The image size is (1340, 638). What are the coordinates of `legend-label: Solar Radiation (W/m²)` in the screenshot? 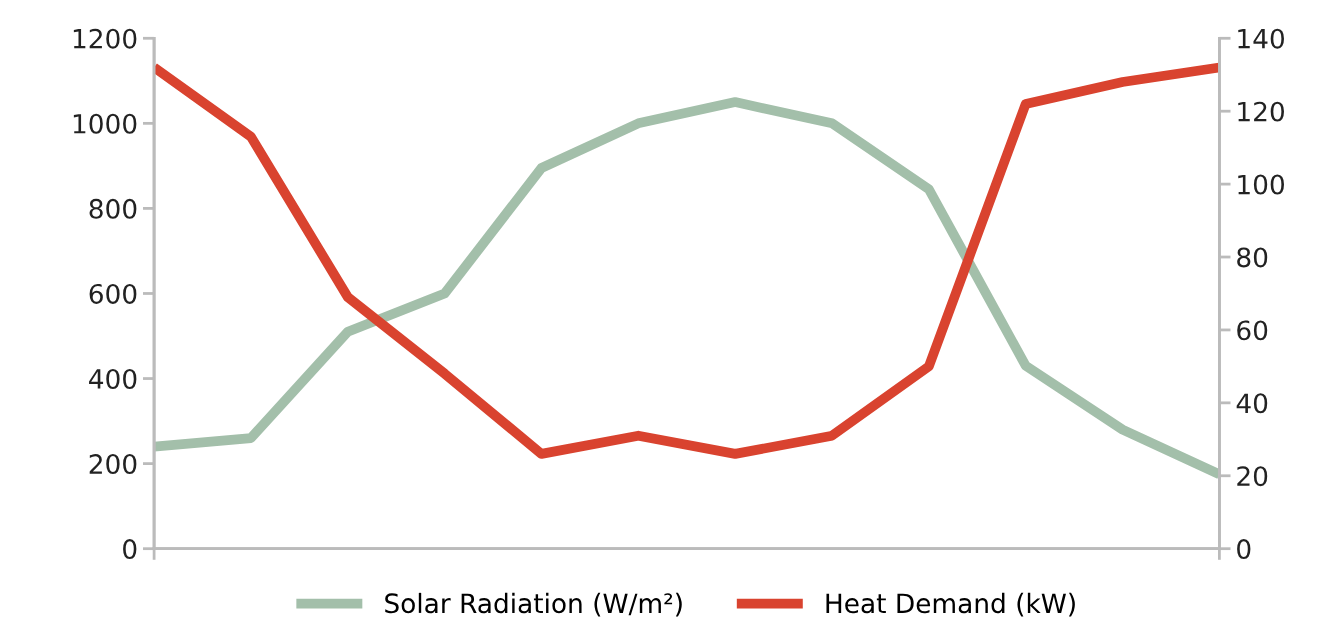 It's located at (533, 604).